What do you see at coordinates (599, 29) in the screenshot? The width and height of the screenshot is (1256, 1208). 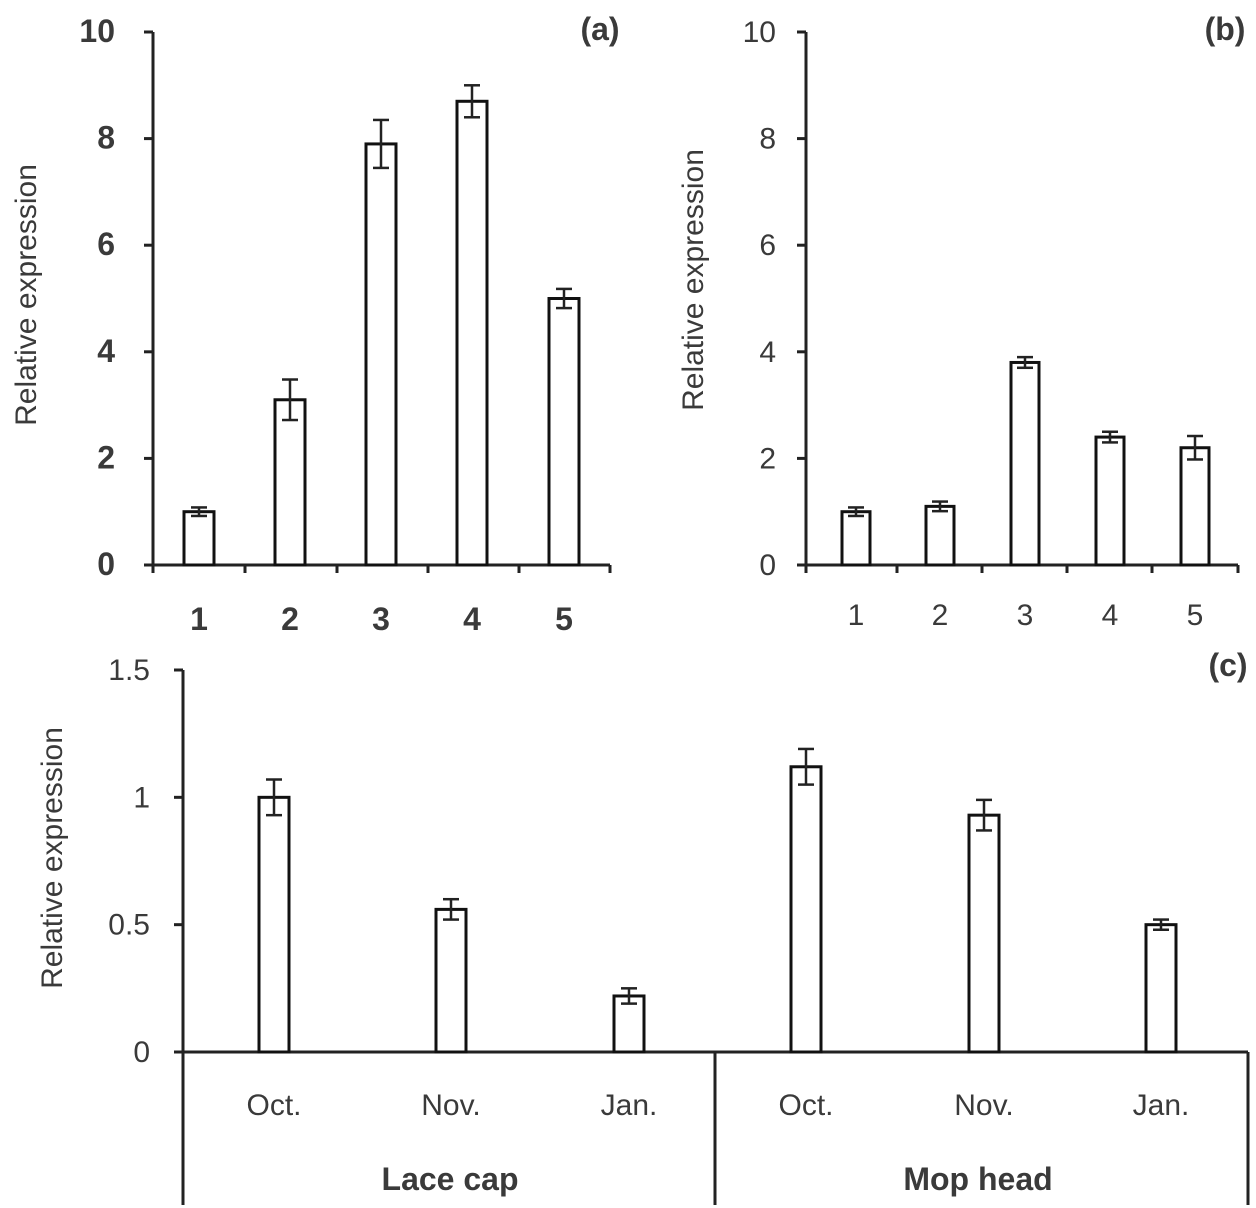 I see `panel-label: (a)` at bounding box center [599, 29].